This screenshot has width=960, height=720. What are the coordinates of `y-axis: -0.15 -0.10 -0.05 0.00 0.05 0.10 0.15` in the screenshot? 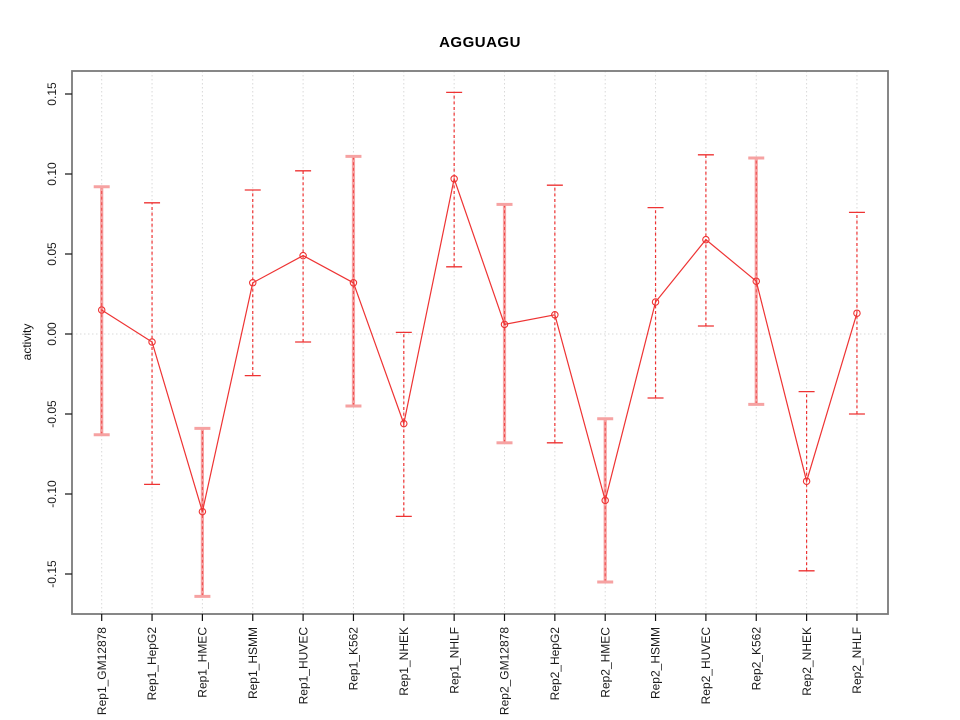 It's located at (58, 335).